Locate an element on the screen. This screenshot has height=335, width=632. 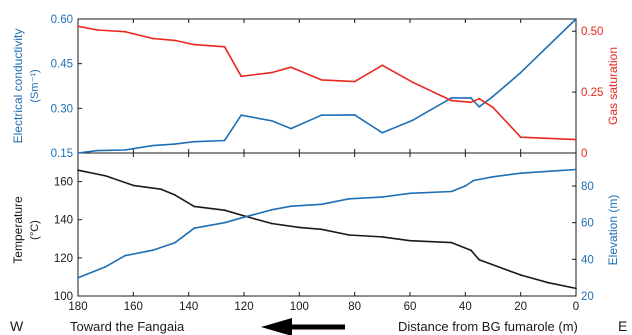
x-tick-label: 40 is located at coordinates (465, 307).